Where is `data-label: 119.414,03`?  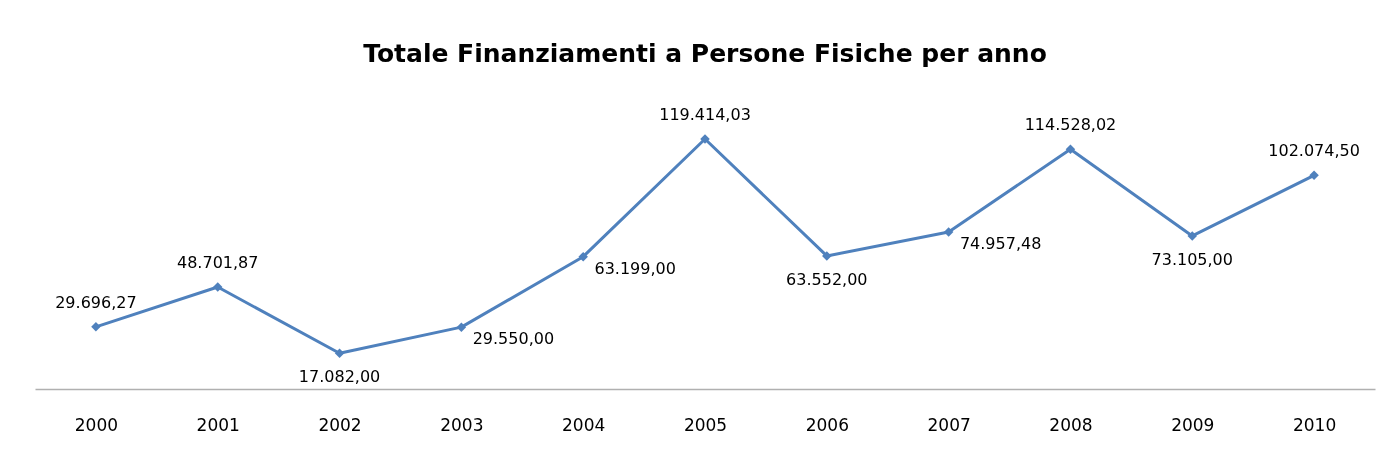 data-label: 119.414,03 is located at coordinates (705, 114).